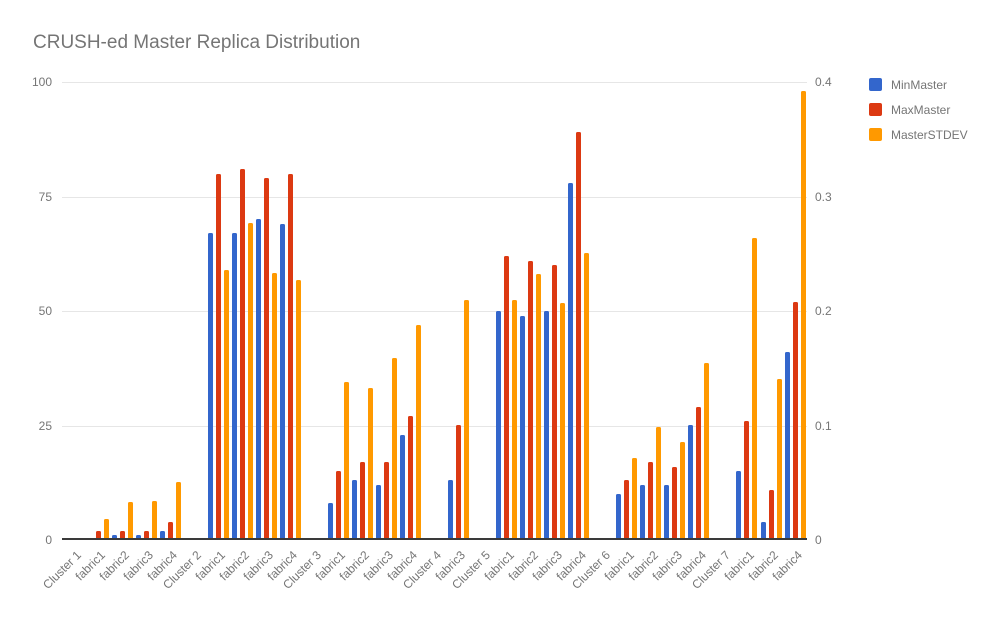  What do you see at coordinates (45, 426) in the screenshot?
I see `left-axis-tick-label: 25` at bounding box center [45, 426].